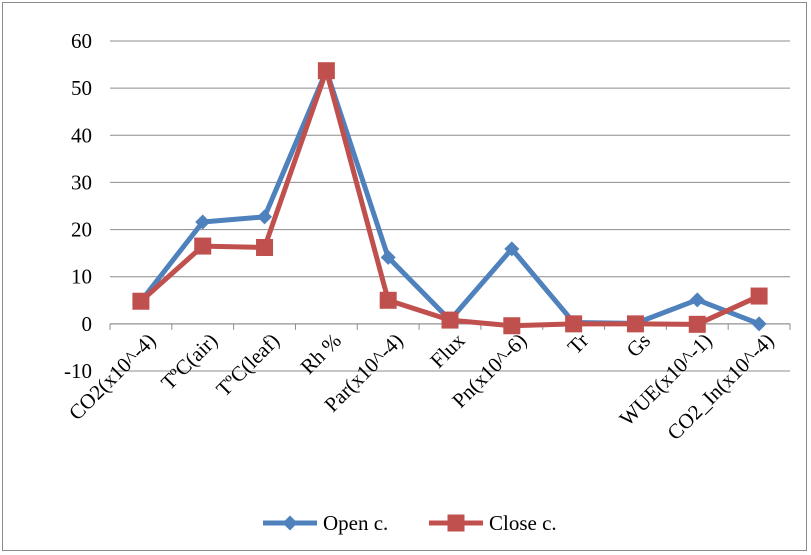  What do you see at coordinates (81, 277) in the screenshot?
I see `y-tick-label: 10` at bounding box center [81, 277].